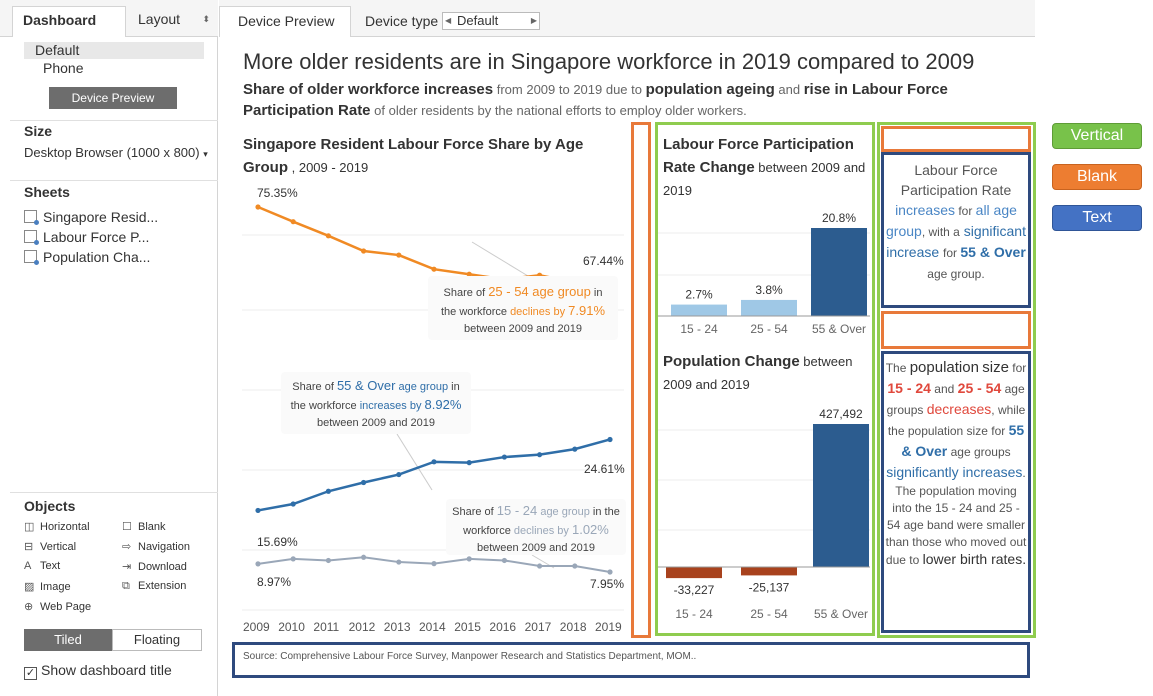 This screenshot has height=696, width=1153. Describe the element at coordinates (57, 526) in the screenshot. I see `object-horizontal: ◫ Horizontal` at that location.